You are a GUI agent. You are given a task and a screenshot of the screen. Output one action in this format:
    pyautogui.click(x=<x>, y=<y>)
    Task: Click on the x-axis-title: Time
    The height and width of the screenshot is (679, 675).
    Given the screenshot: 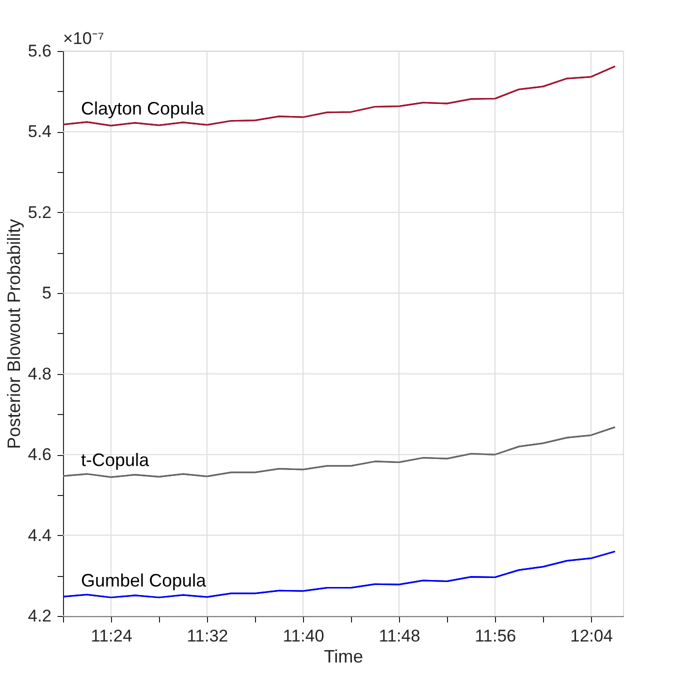 What is the action you would take?
    pyautogui.click(x=344, y=656)
    